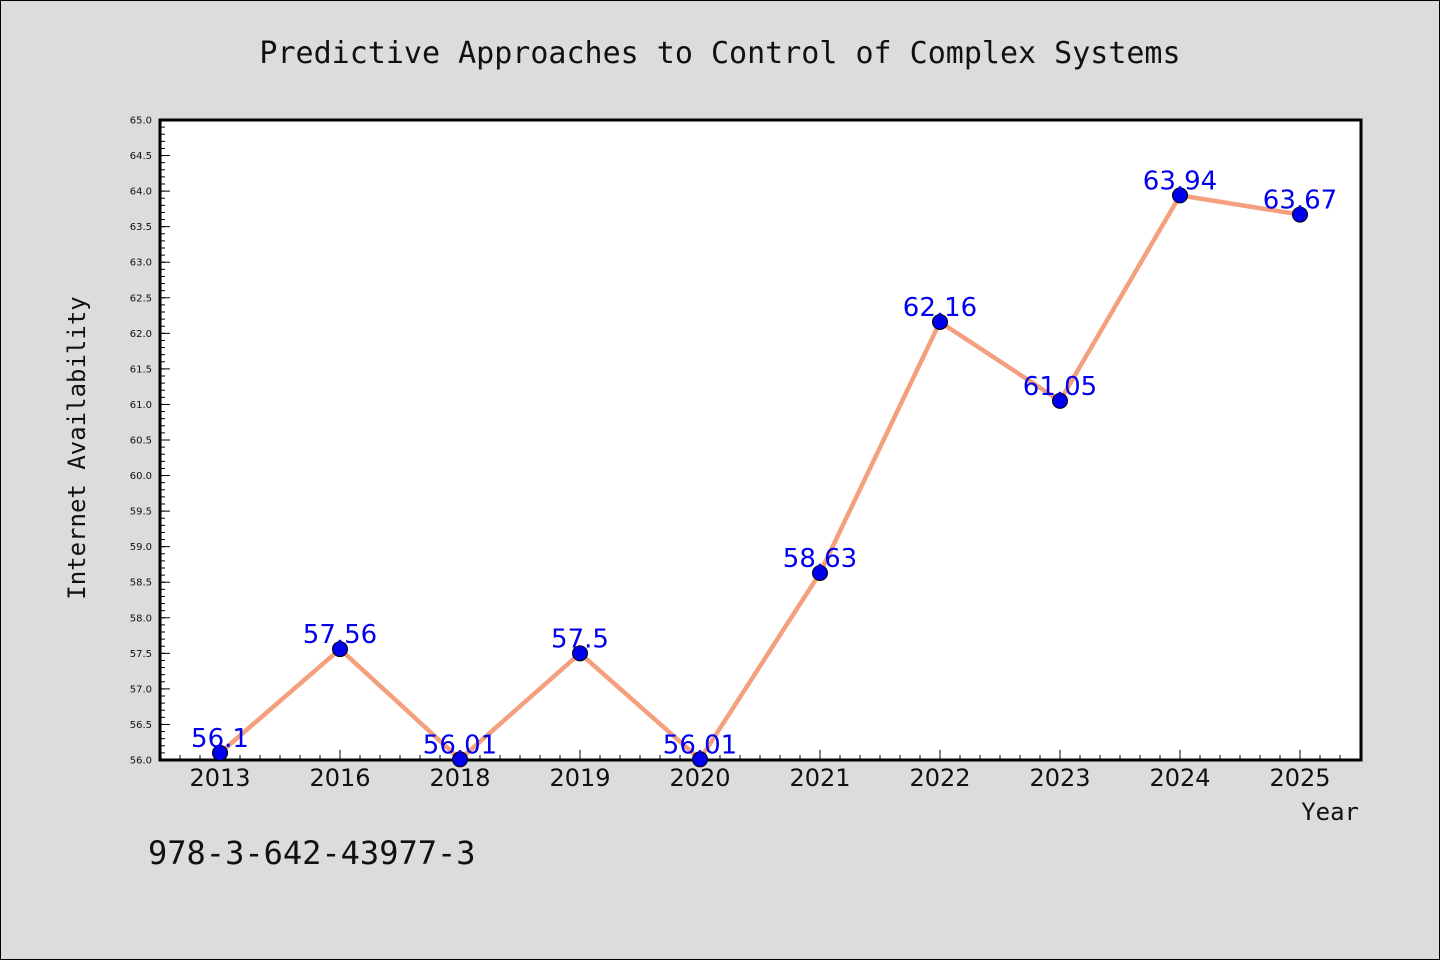 The height and width of the screenshot is (960, 1440). What do you see at coordinates (1059, 778) in the screenshot?
I see `x-tick-label: 2023` at bounding box center [1059, 778].